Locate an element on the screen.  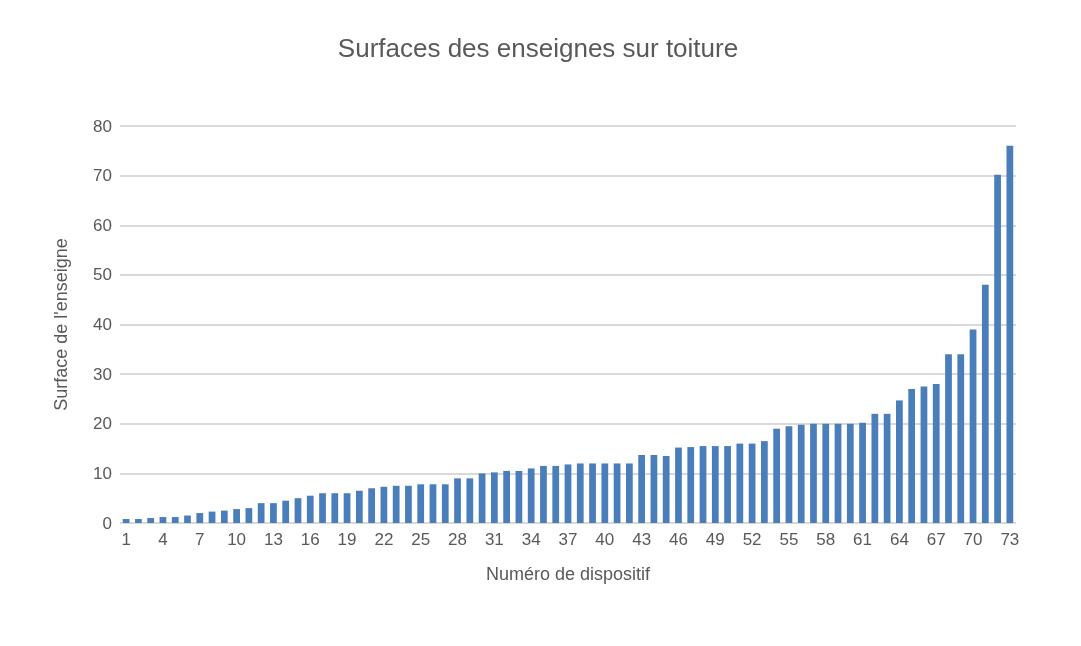
y-axis-title: Surface de l'enseigne is located at coordinates (61, 324).